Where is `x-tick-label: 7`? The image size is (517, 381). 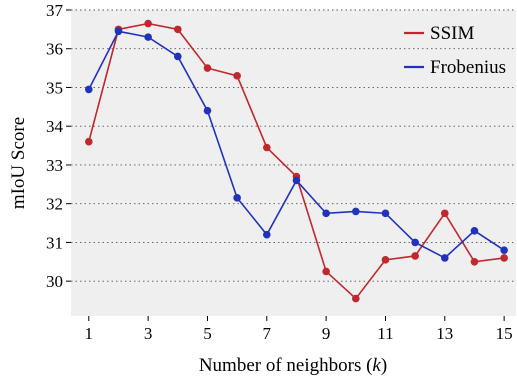 x-tick-label: 7 is located at coordinates (267, 333).